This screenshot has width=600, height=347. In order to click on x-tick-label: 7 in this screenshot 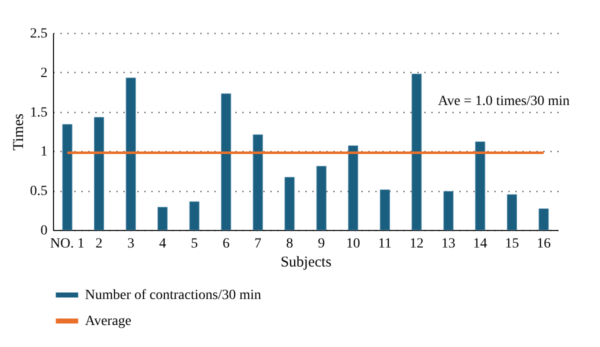, I will do `click(258, 244)`.